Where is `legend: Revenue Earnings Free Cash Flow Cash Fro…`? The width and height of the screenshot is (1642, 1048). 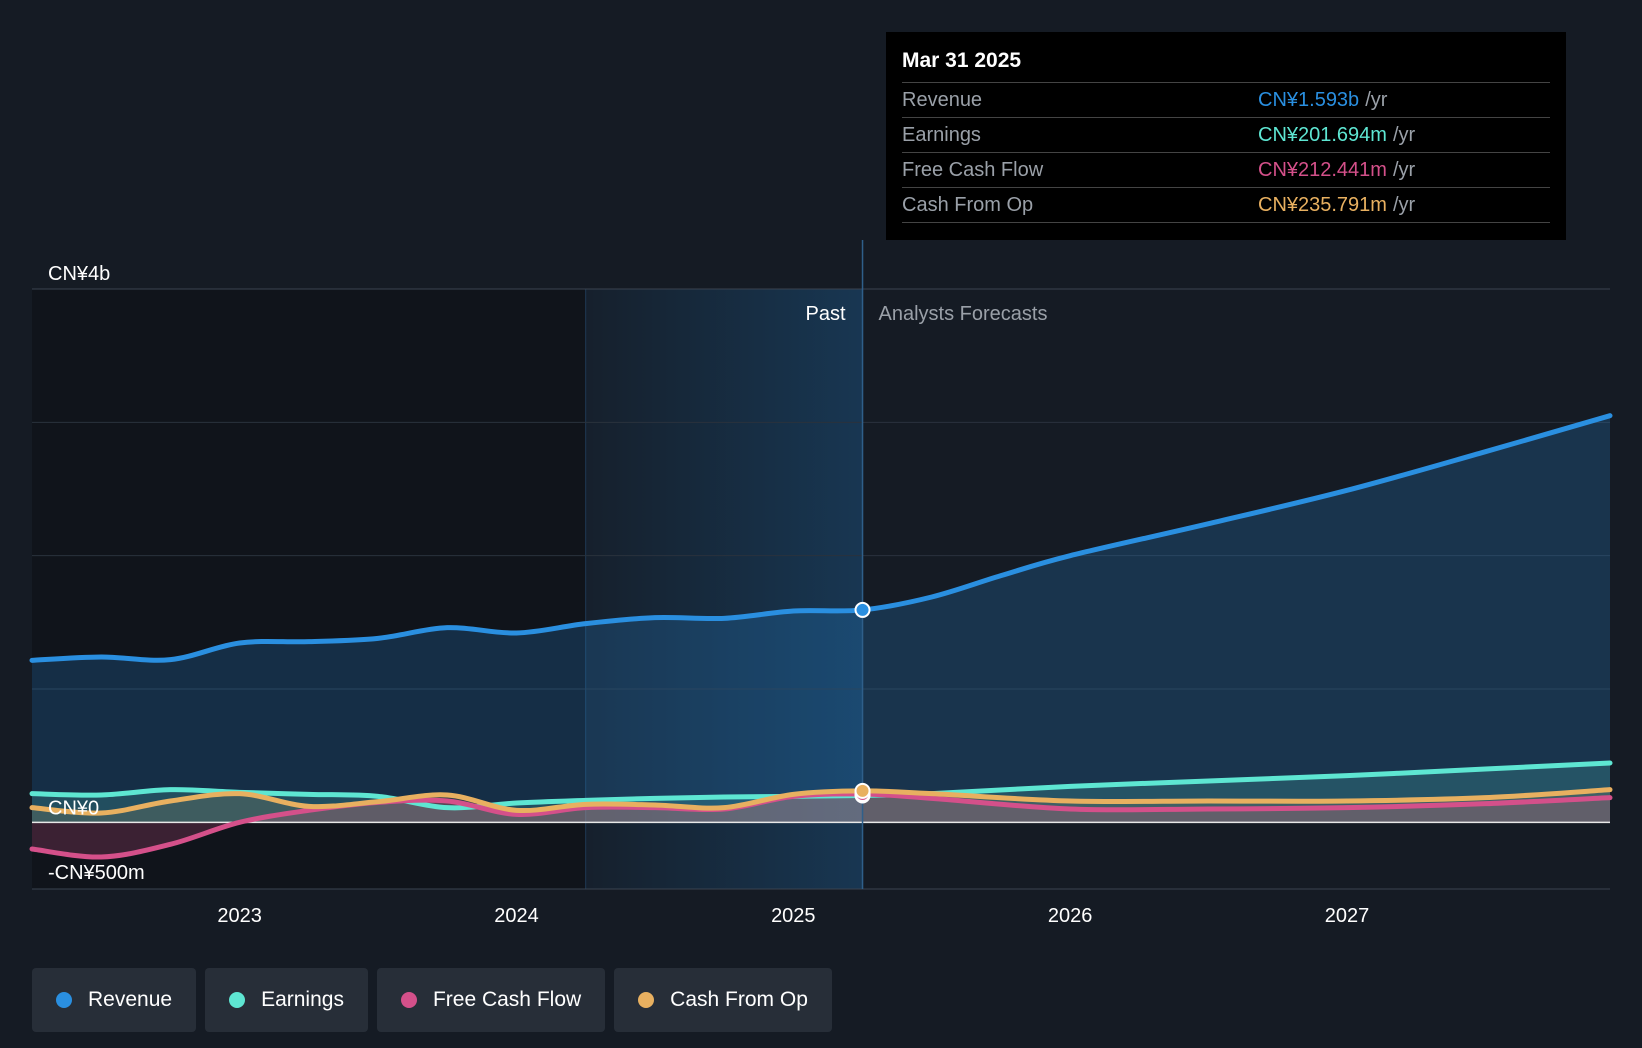
legend: Revenue Earnings Free Cash Flow Cash Fro… is located at coordinates (432, 1000).